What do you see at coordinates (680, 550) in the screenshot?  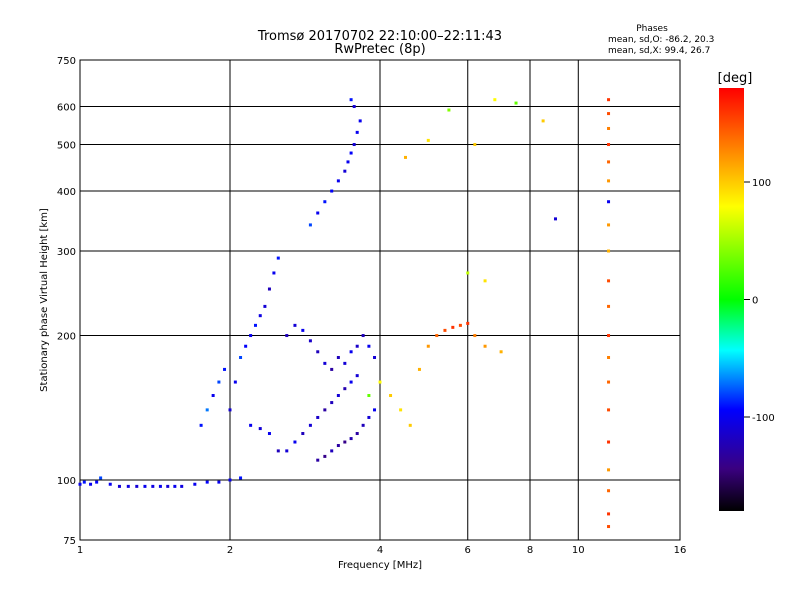 I see `x-tick-label: 16` at bounding box center [680, 550].